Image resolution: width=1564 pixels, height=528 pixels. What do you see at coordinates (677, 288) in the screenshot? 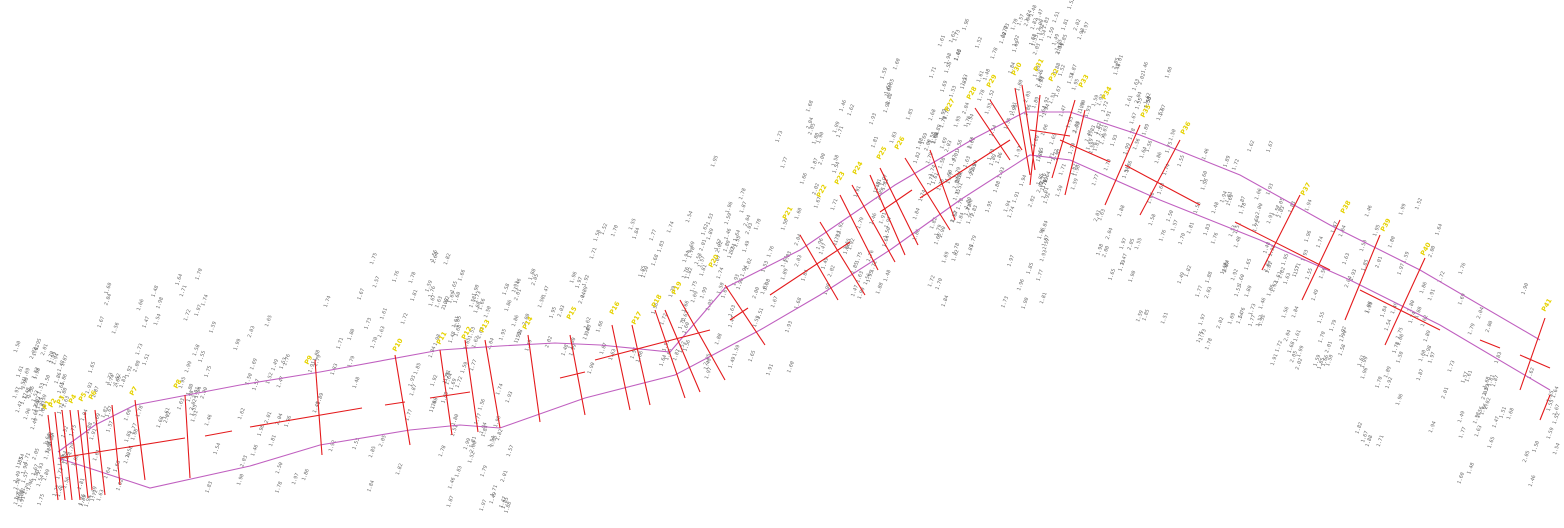
I see `station-label: P19` at bounding box center [677, 288].